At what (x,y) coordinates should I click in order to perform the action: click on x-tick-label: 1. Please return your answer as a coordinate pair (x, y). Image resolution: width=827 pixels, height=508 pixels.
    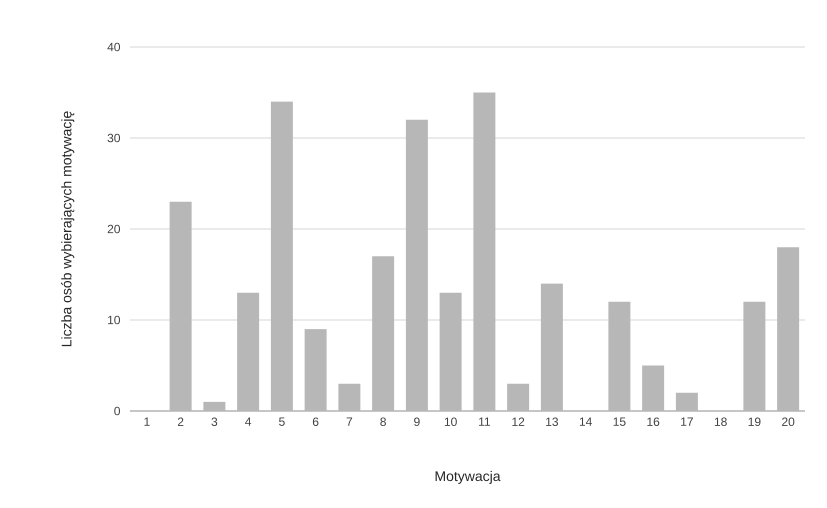
    Looking at the image, I should click on (147, 422).